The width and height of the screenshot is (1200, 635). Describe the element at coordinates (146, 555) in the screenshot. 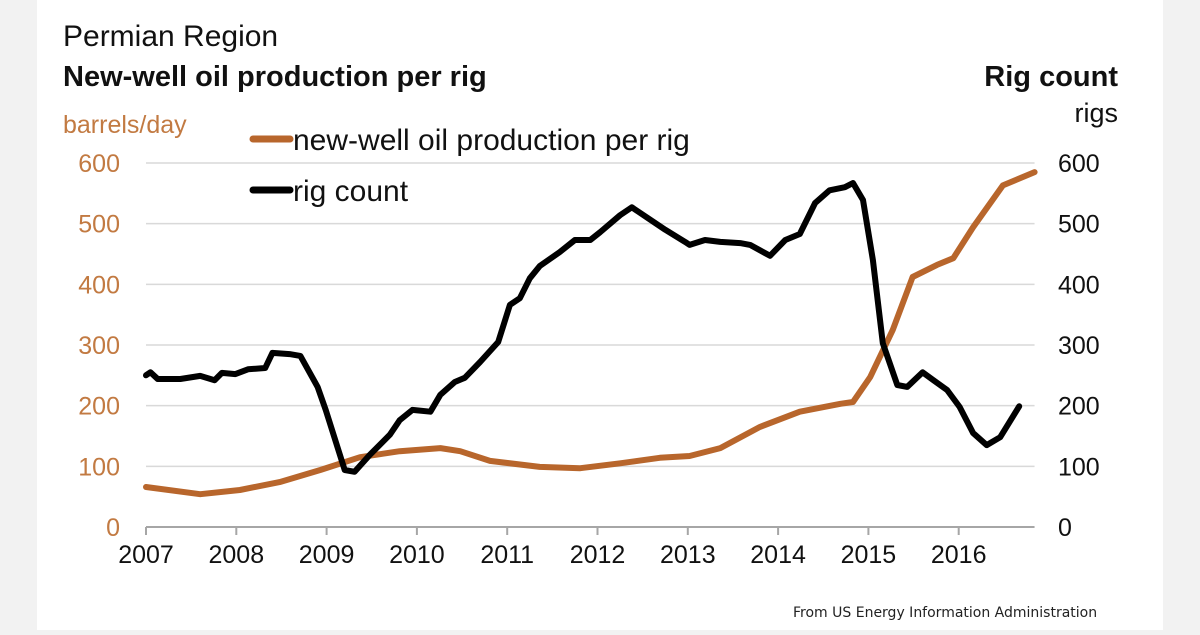

I see `x-tick-label: 2007` at that location.